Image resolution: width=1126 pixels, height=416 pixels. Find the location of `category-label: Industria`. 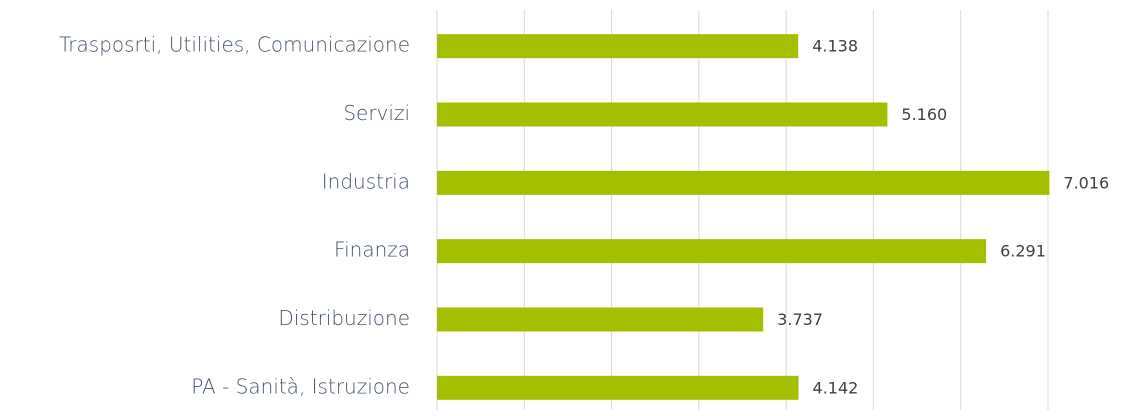

category-label: Industria is located at coordinates (366, 181).